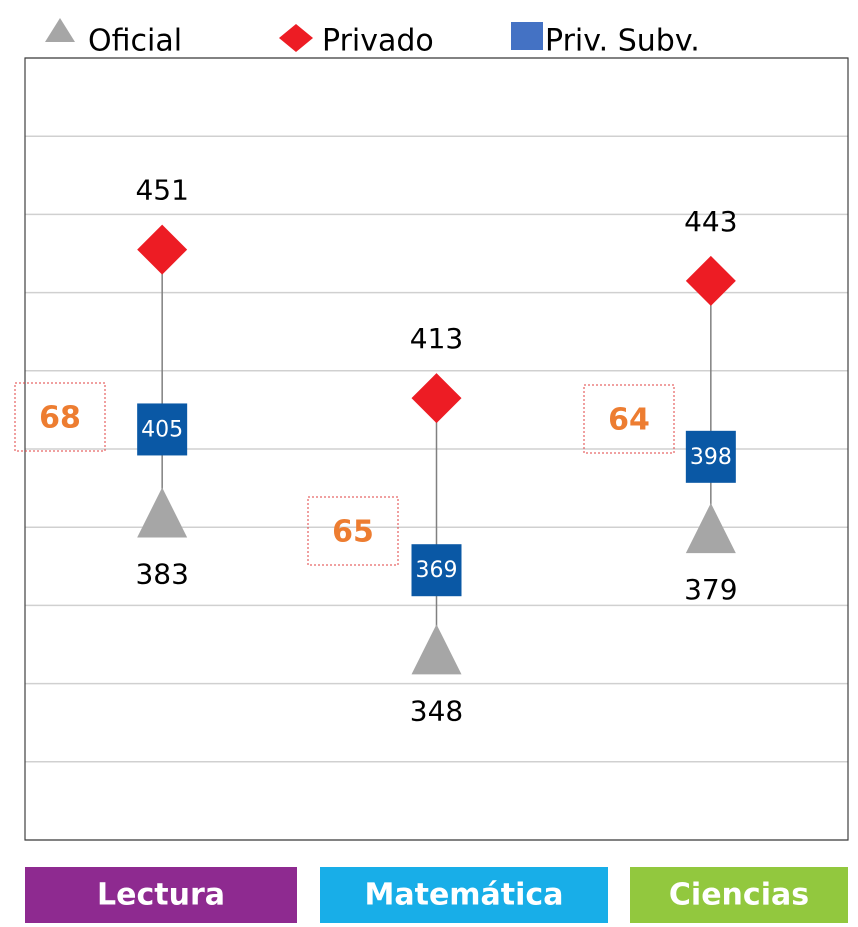  What do you see at coordinates (135, 41) in the screenshot?
I see `legend-label: Oficial` at bounding box center [135, 41].